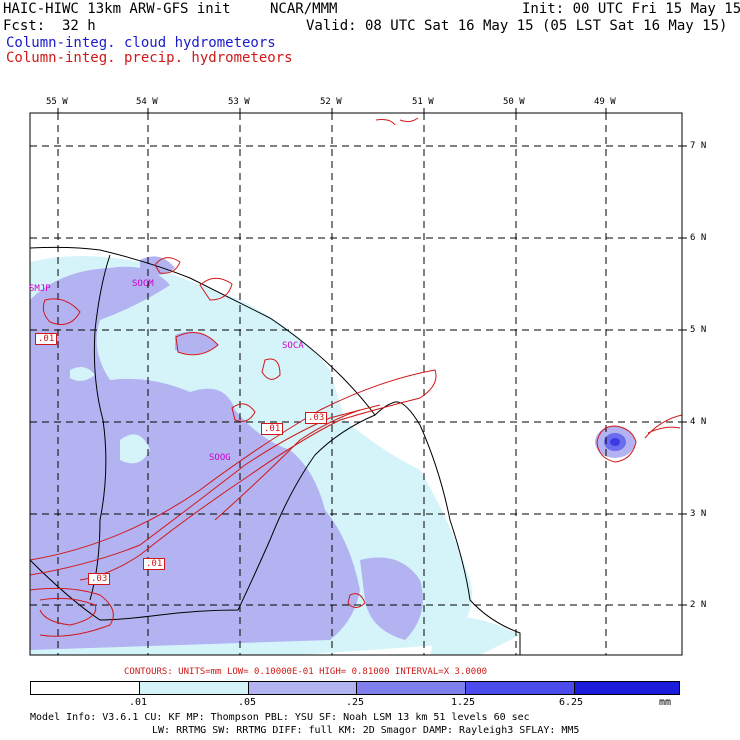 The width and height of the screenshot is (740, 740). What do you see at coordinates (698, 146) in the screenshot?
I see `lat-label: 7 N` at bounding box center [698, 146].